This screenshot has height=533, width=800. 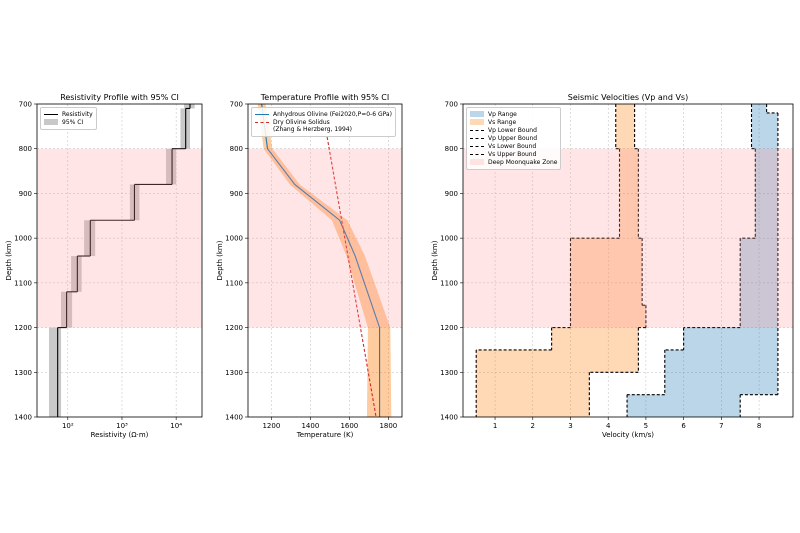 I want to click on x-tick-label: 1, so click(x=495, y=426).